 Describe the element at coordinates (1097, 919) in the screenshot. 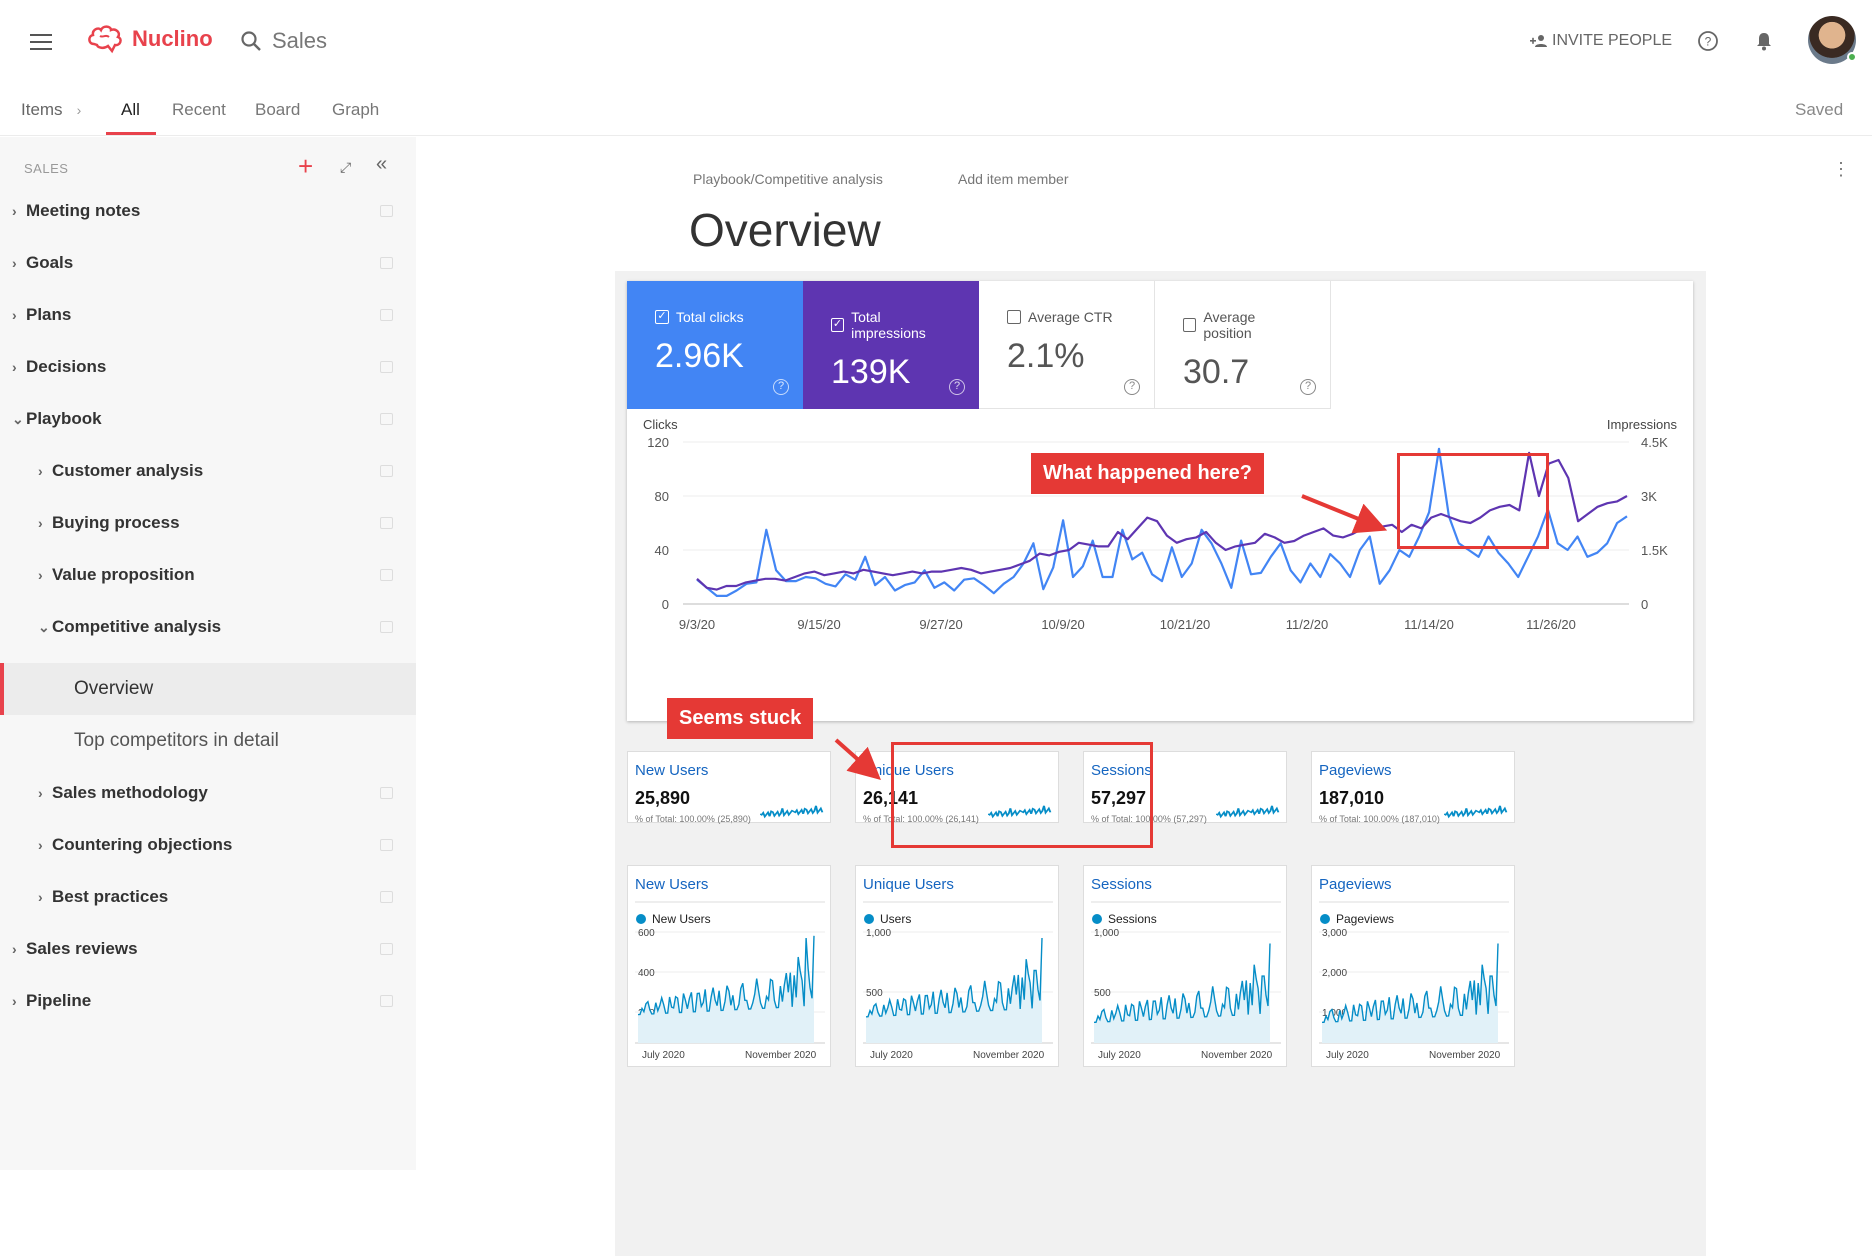

I see `legend-dot` at that location.